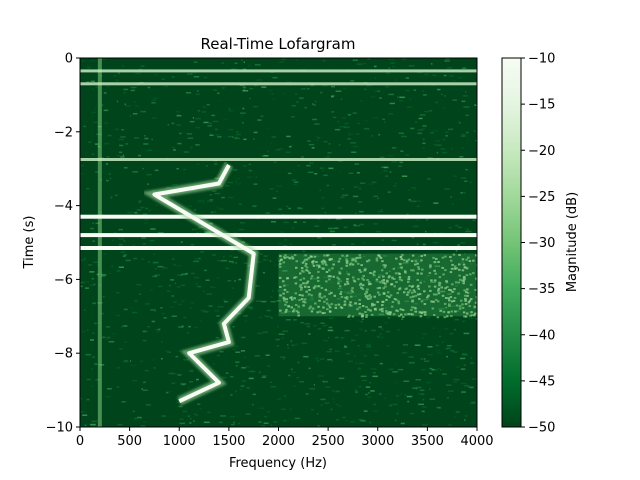  I want to click on colorbar-tick-label: −45, so click(541, 381).